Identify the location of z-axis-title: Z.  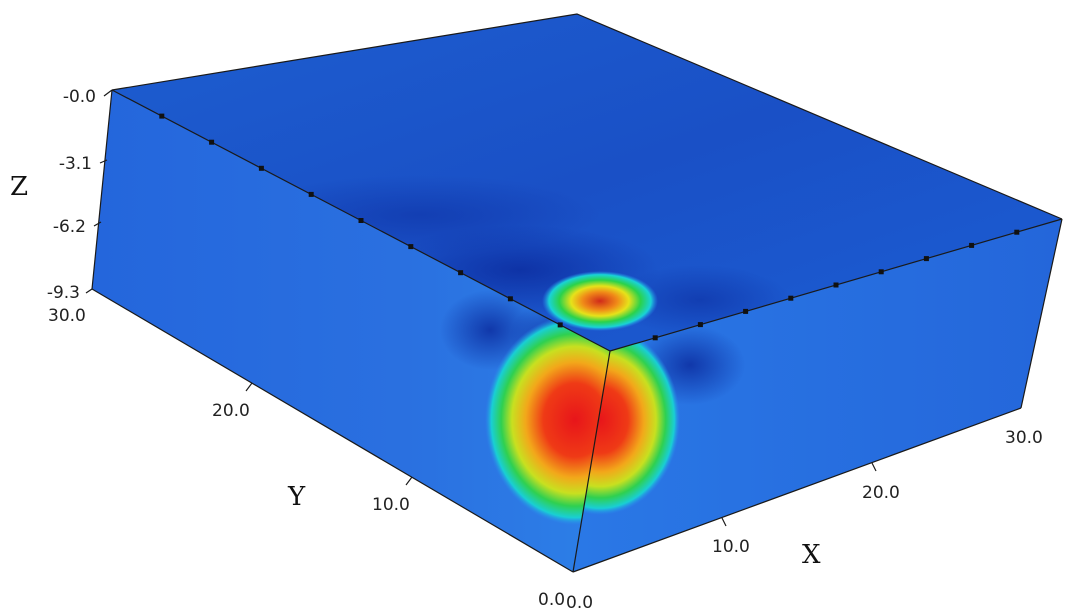
(19, 187).